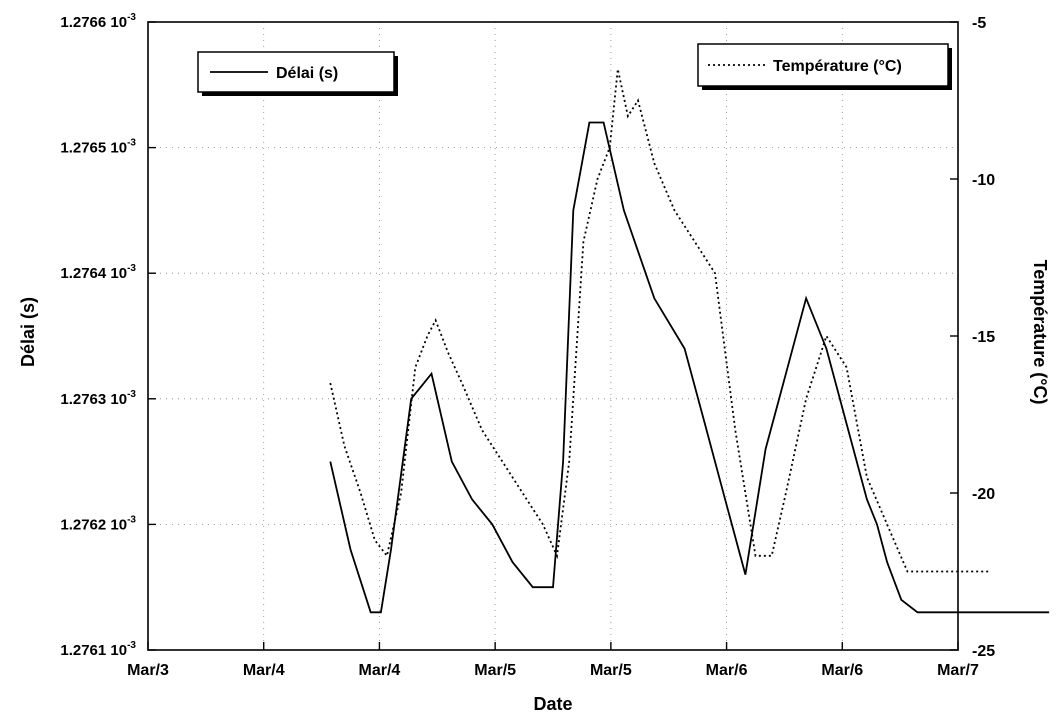 Image resolution: width=1062 pixels, height=716 pixels. What do you see at coordinates (98, 21) in the screenshot?
I see `y-left-tick-label: 1.2766 10-3` at bounding box center [98, 21].